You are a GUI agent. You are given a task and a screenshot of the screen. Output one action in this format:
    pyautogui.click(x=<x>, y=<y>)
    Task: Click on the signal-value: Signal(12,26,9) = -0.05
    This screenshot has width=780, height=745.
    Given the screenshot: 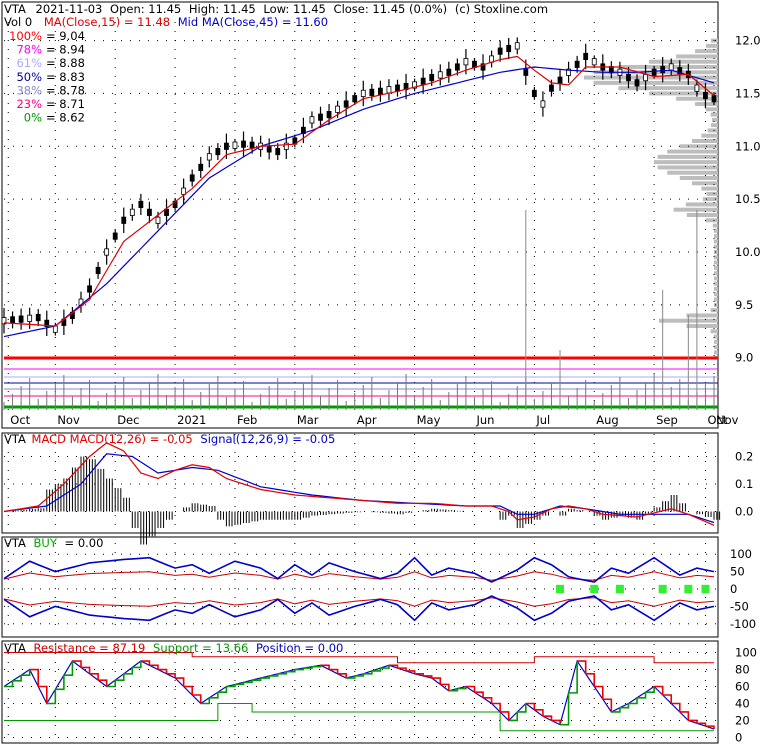 What is the action you would take?
    pyautogui.click(x=267, y=439)
    